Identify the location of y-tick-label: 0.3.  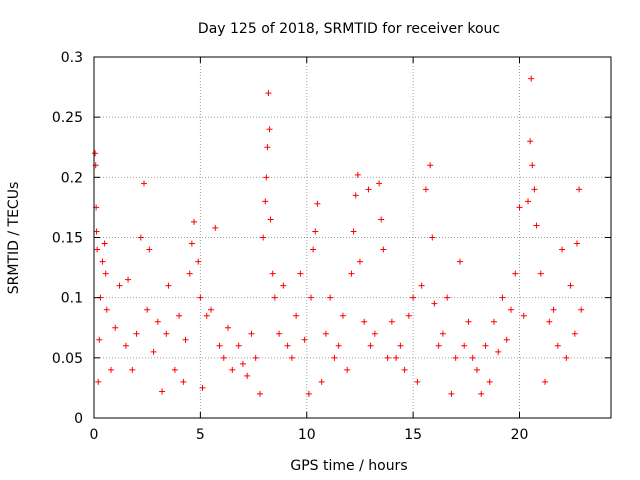
(72, 58).